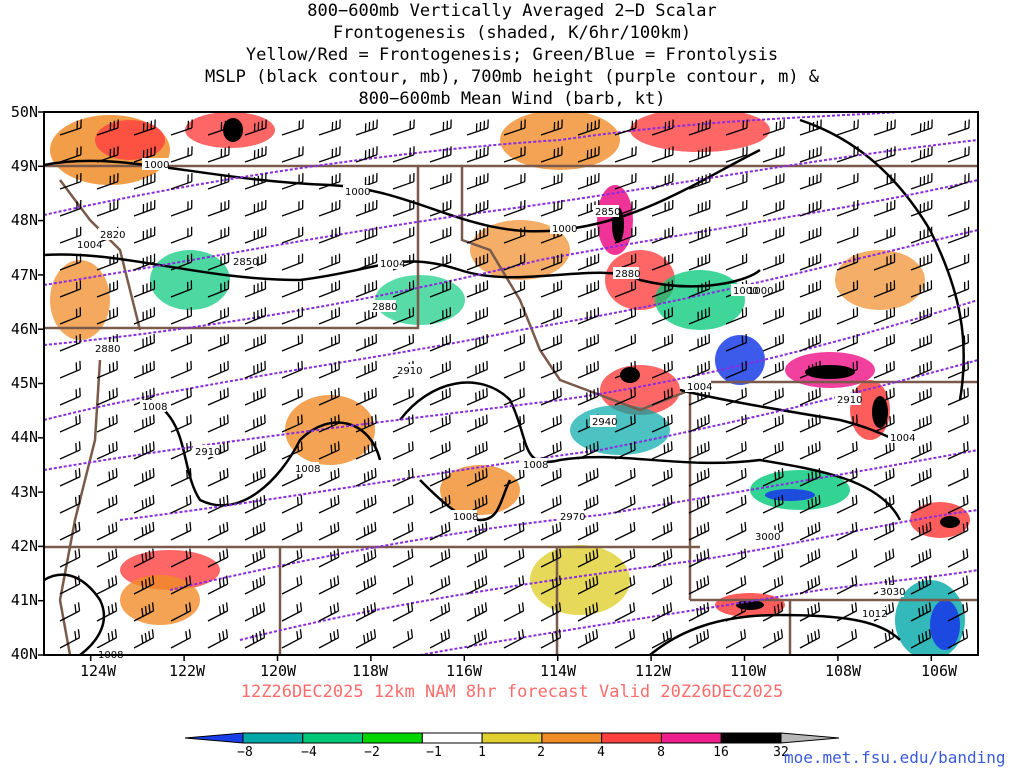  What do you see at coordinates (24, 600) in the screenshot?
I see `lat-tick-label: 41N` at bounding box center [24, 600].